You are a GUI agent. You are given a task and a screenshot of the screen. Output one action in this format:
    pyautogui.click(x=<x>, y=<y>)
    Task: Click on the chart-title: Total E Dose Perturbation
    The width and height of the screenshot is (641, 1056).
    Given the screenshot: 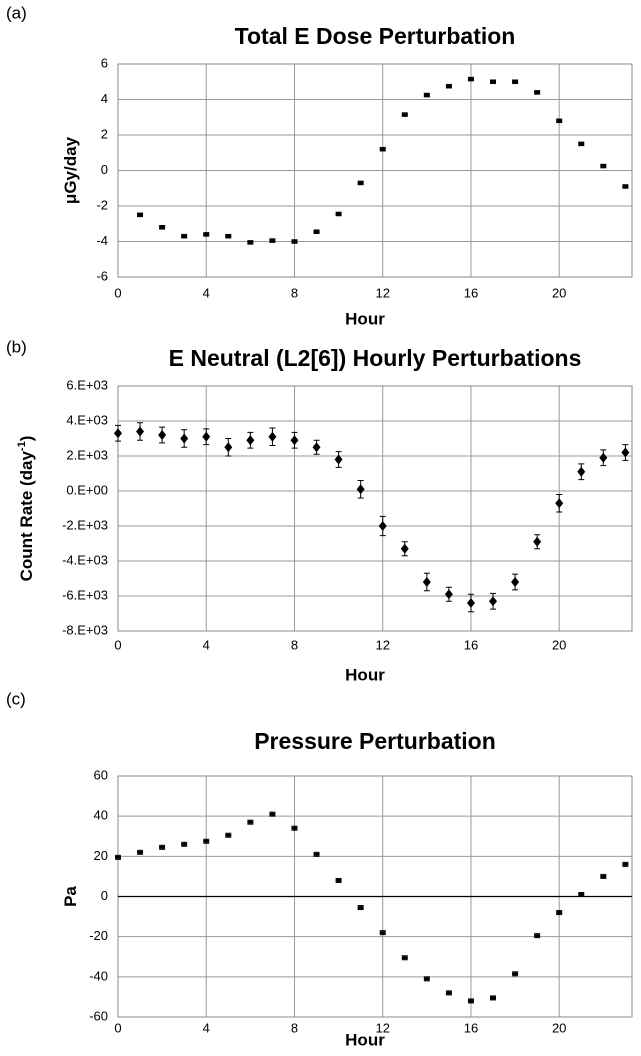 What is the action you would take?
    pyautogui.click(x=375, y=36)
    